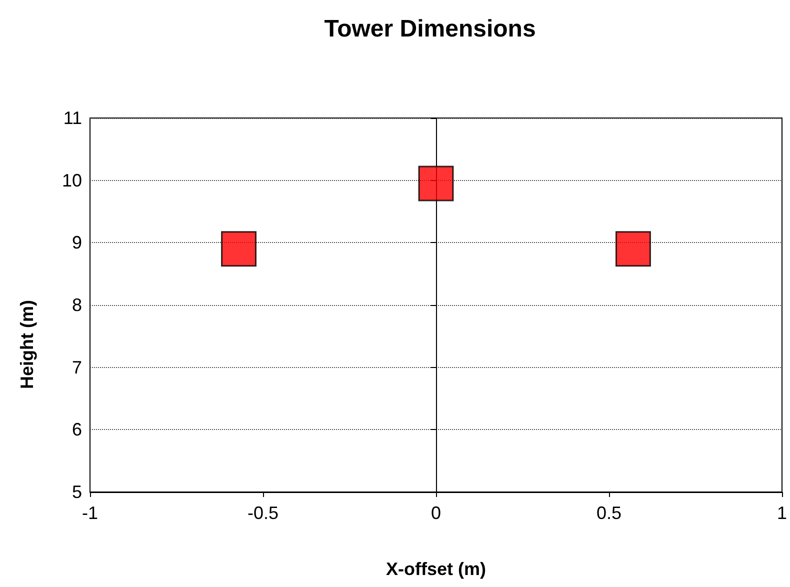 Image resolution: width=790 pixels, height=587 pixels. I want to click on x-tick-label: 1, so click(781, 513).